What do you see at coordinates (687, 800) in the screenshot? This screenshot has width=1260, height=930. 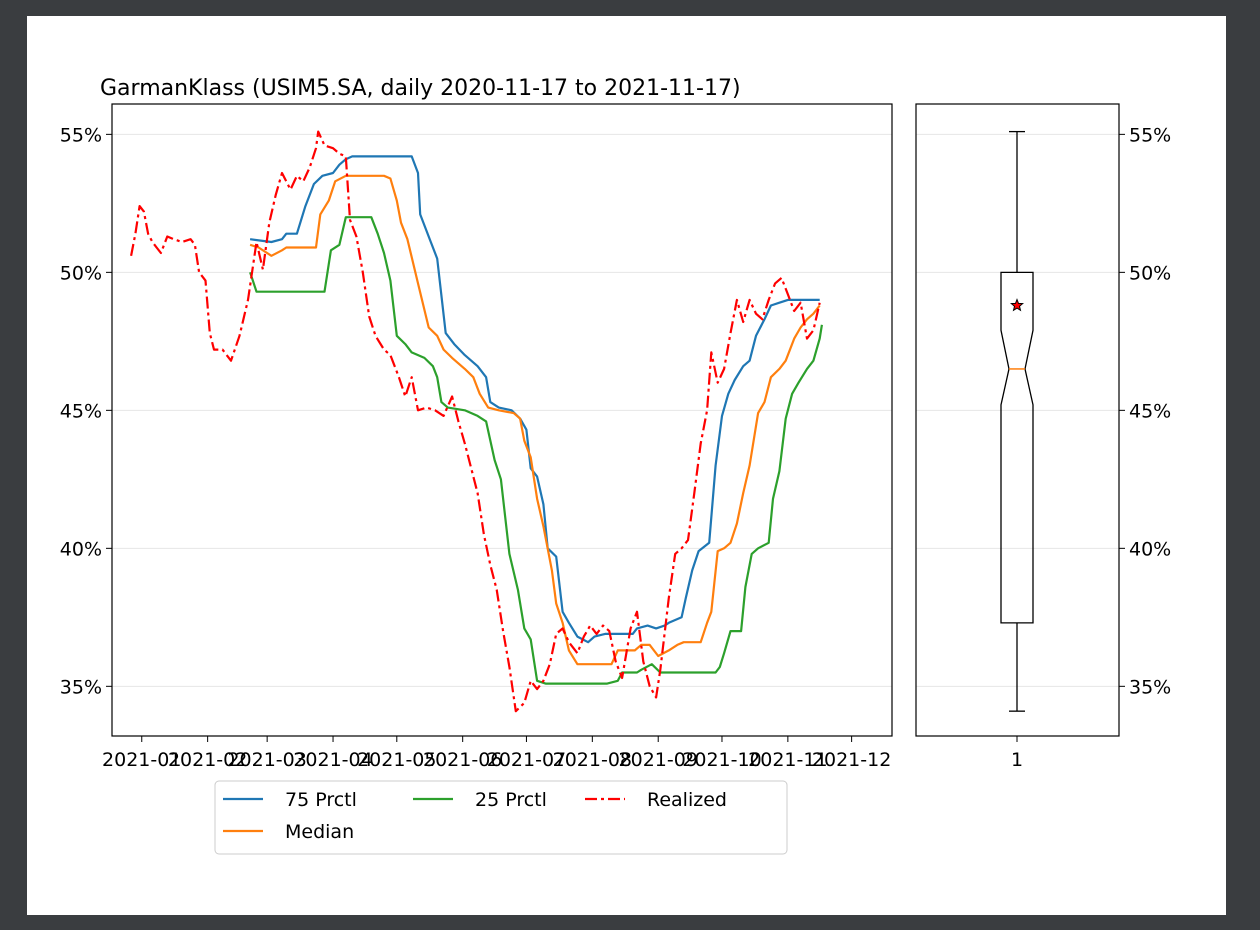 I see `legend-label-realized: Realized` at bounding box center [687, 800].